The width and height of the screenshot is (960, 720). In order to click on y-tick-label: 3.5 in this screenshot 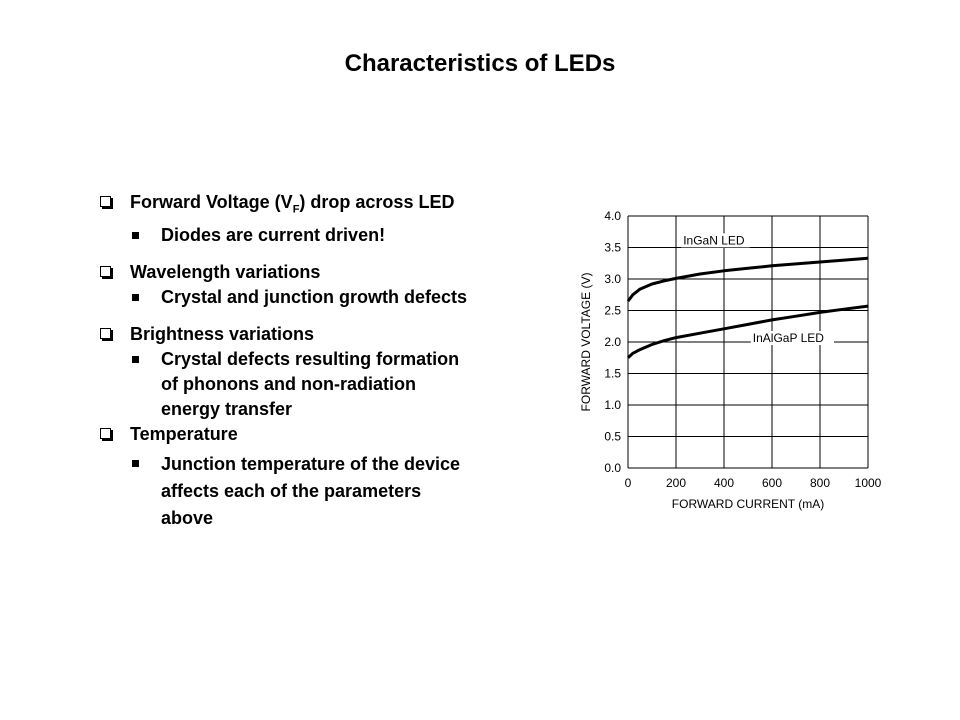, I will do `click(612, 248)`.